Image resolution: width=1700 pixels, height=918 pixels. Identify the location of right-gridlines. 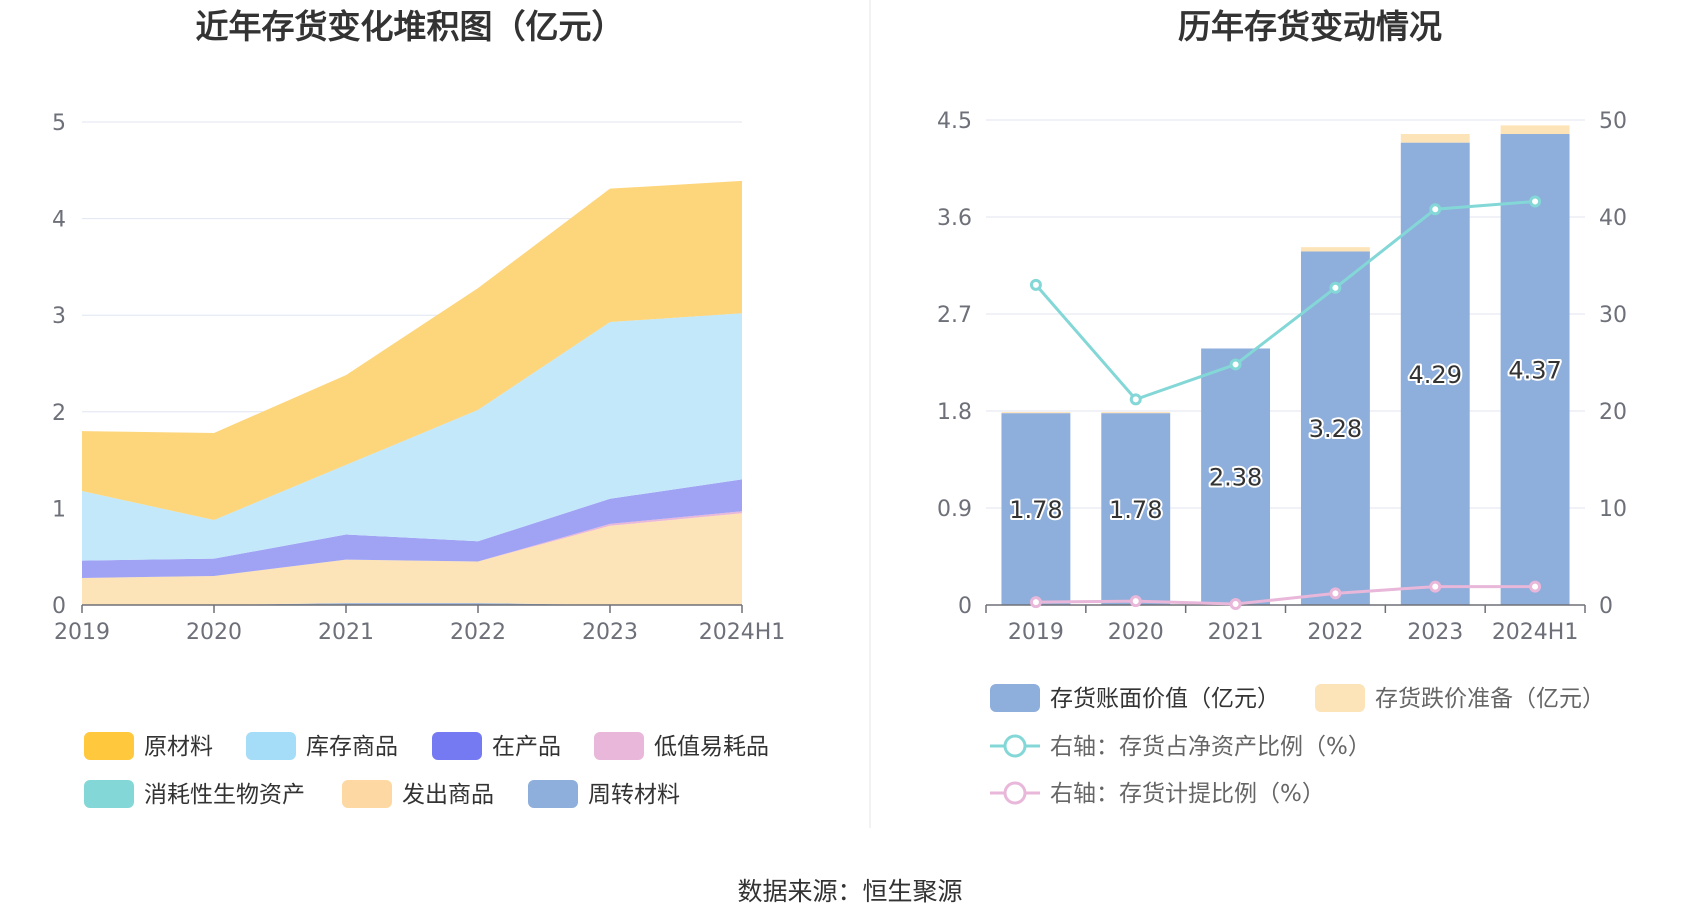
(1285, 314).